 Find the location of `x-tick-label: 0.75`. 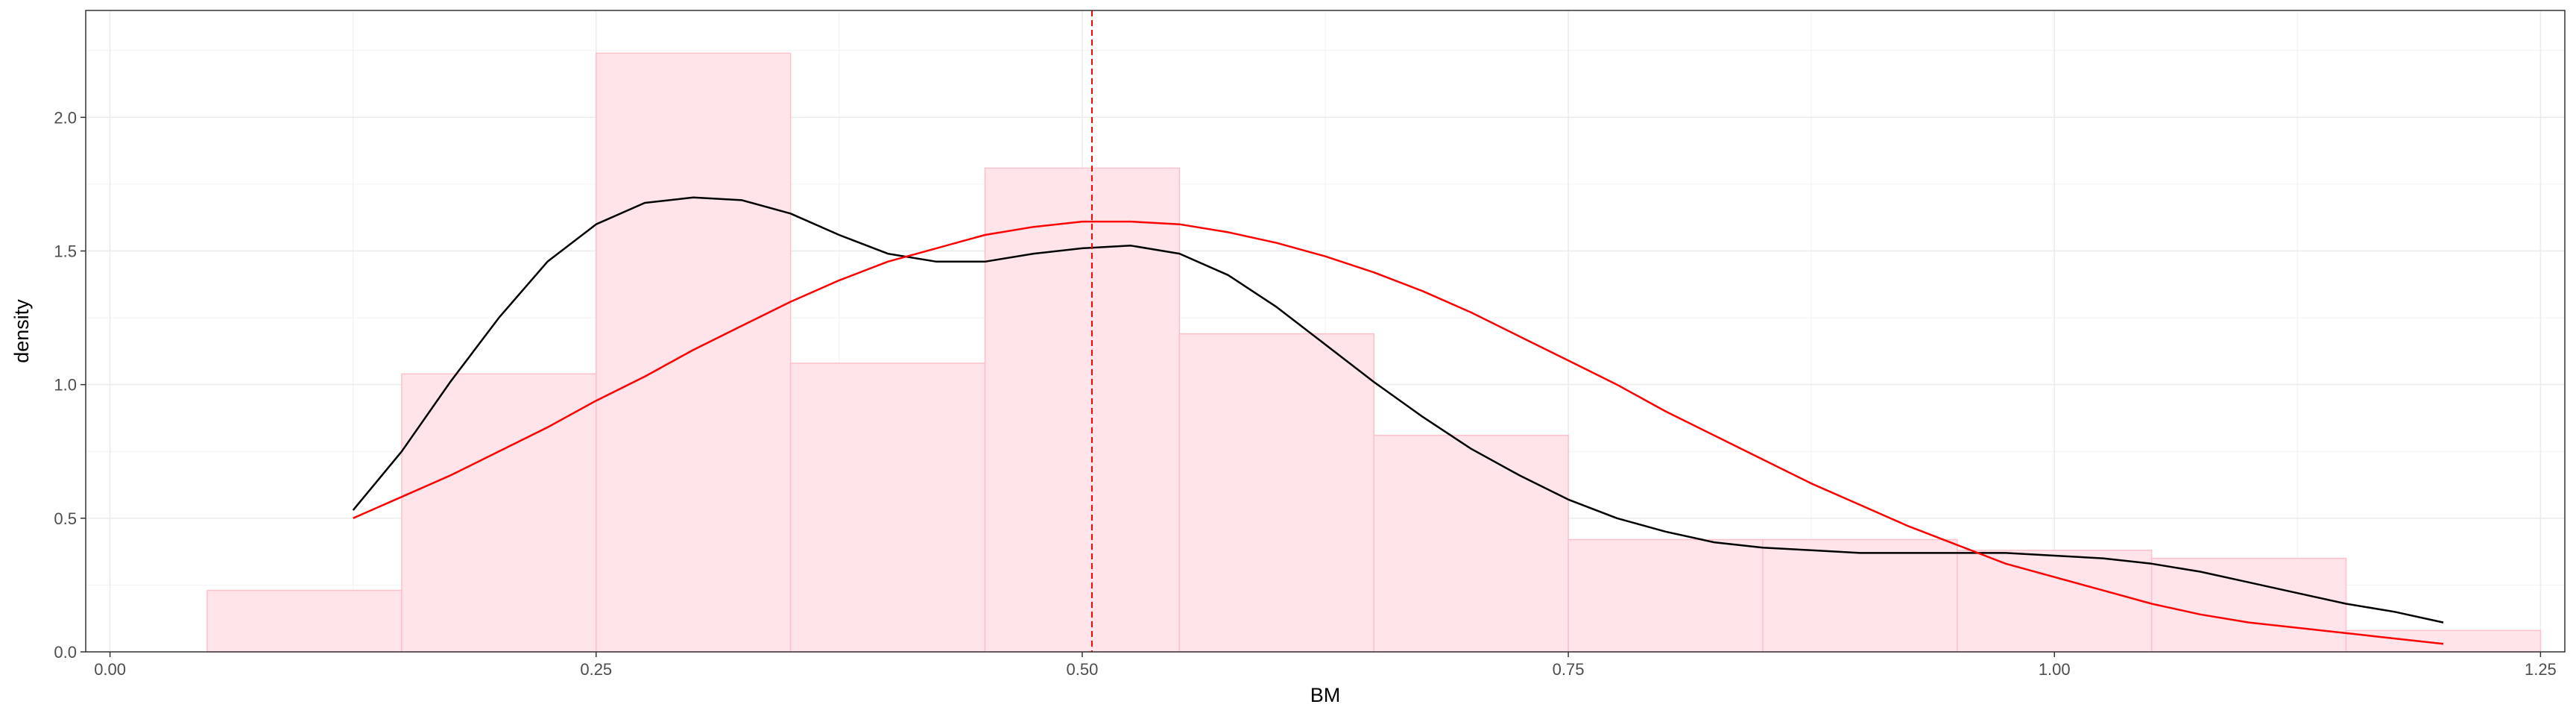

x-tick-label: 0.75 is located at coordinates (1569, 669).